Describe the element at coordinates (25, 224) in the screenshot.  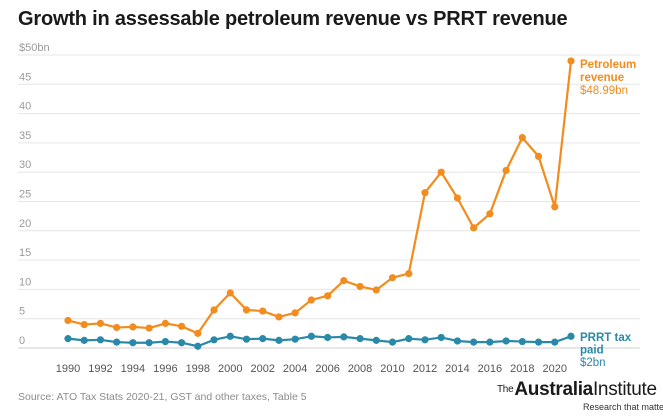
I see `y-tick-label: 20` at that location.